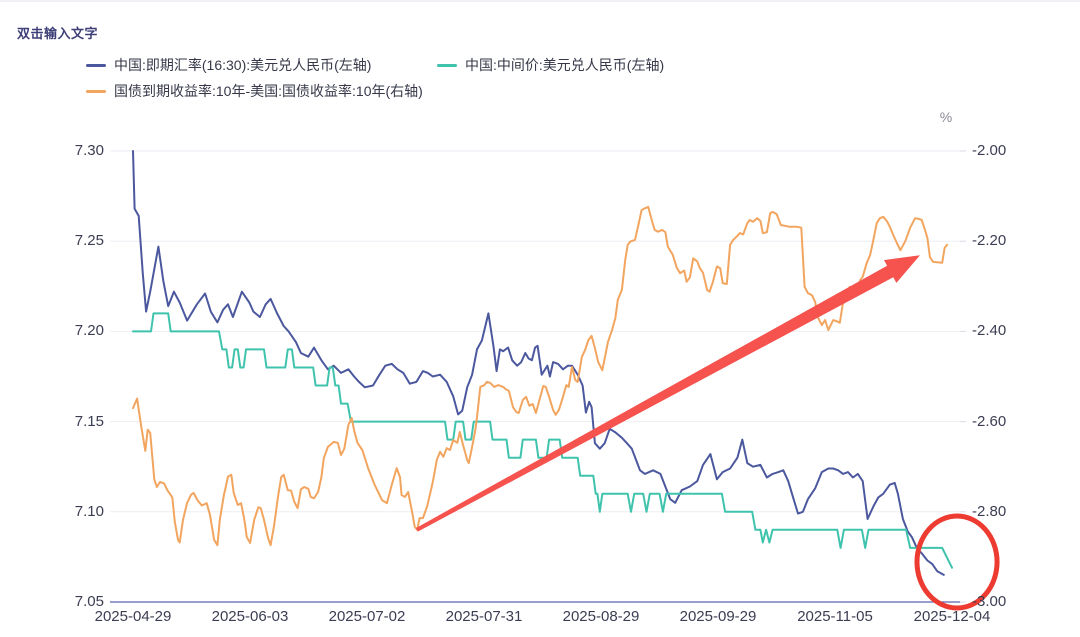 Image resolution: width=1080 pixels, height=637 pixels. What do you see at coordinates (89, 331) in the screenshot?
I see `left-axis-tick-label: 7.20` at bounding box center [89, 331].